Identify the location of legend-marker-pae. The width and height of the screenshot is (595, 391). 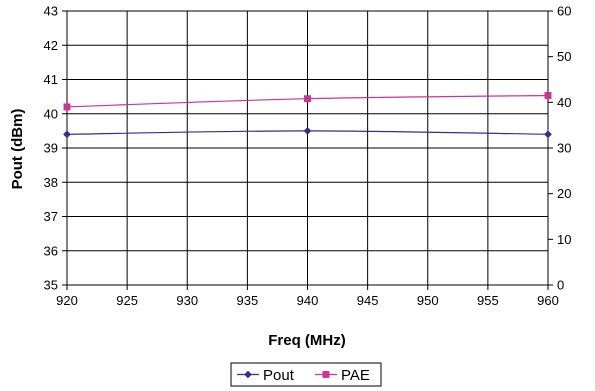
(326, 374).